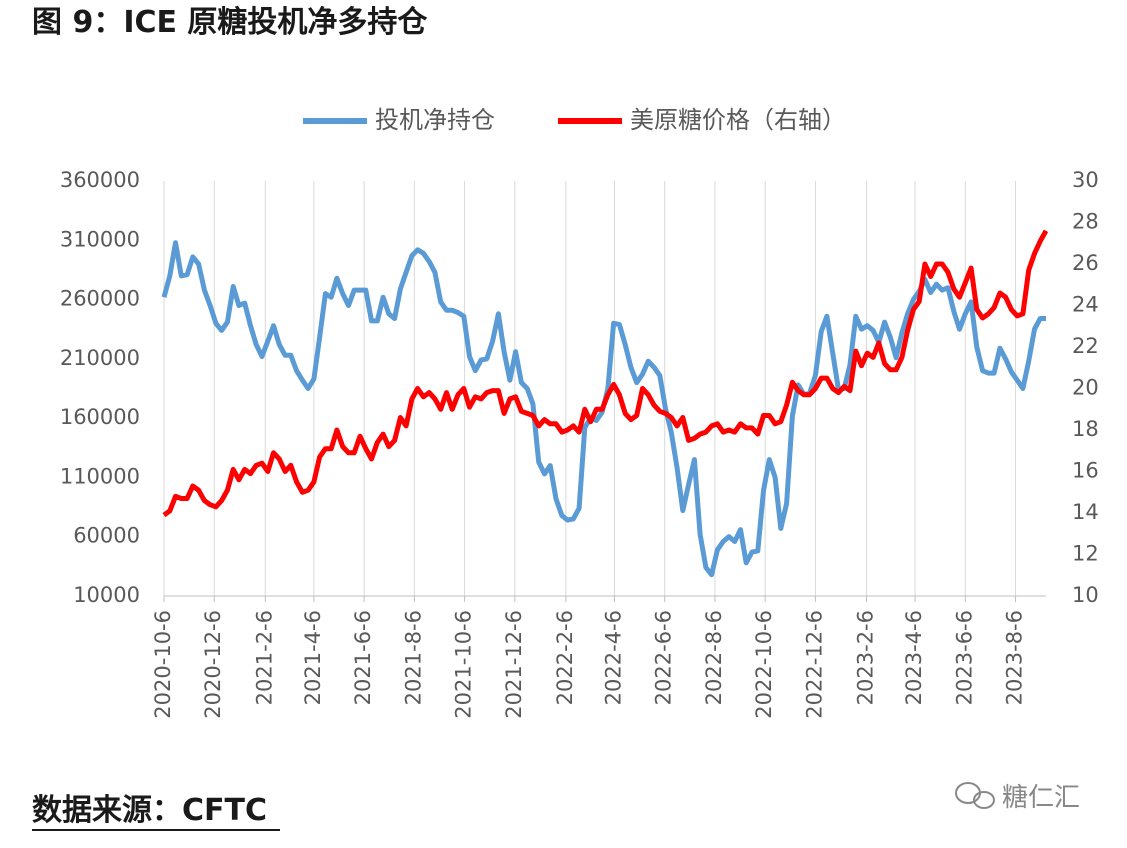 The height and width of the screenshot is (848, 1127). Describe the element at coordinates (313, 657) in the screenshot. I see `x-tick-label: 2021-4-6` at that location.